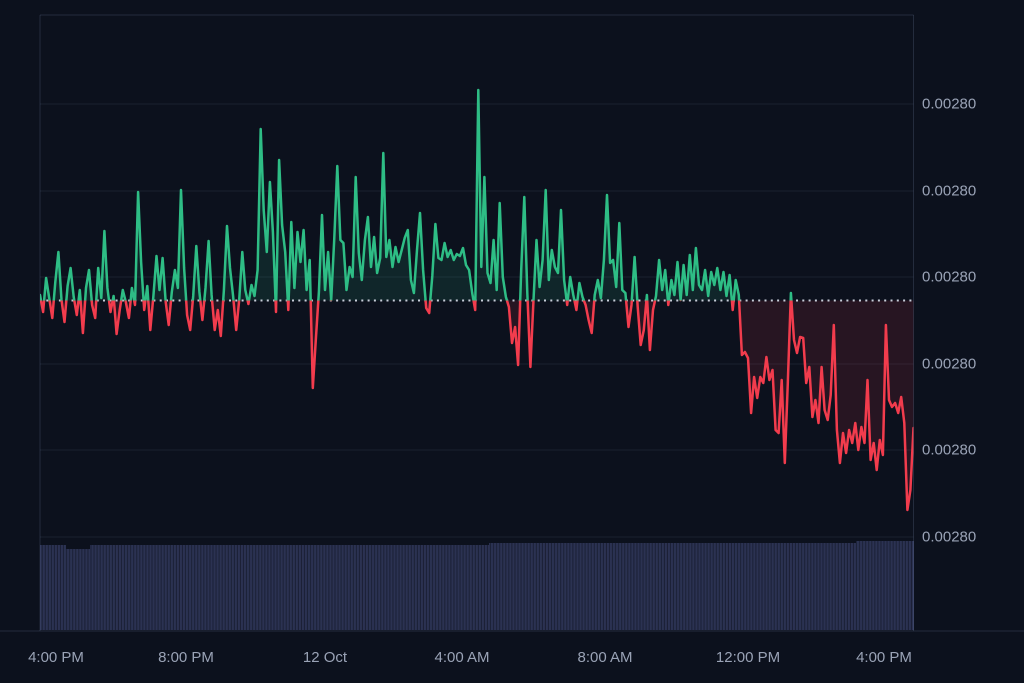 This screenshot has width=1024, height=683. I want to click on x-axis-label: 12:00 PM, so click(748, 657).